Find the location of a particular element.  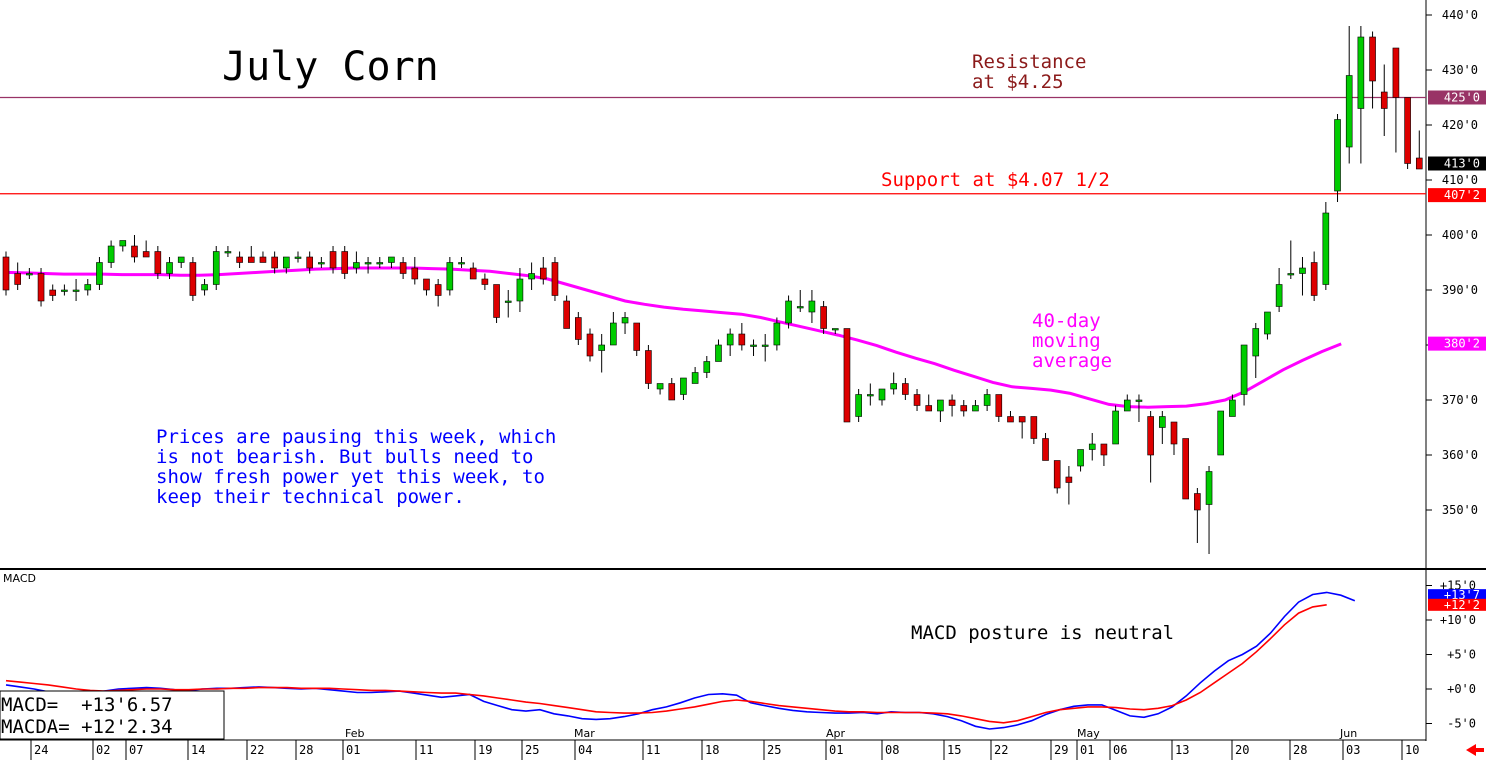

price-tag-label: 380'2 is located at coordinates (1462, 344).